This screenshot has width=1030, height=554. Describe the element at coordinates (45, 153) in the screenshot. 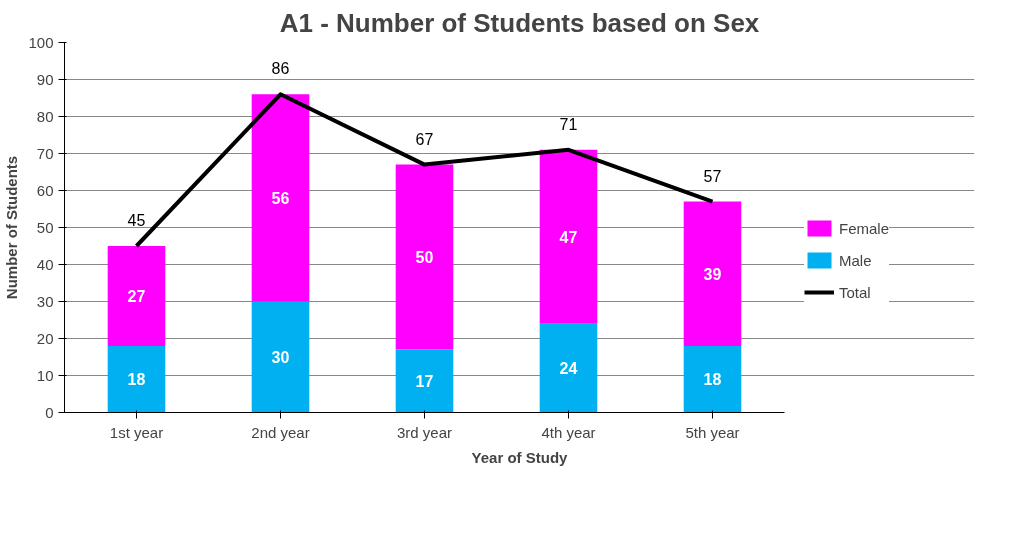

I see `y-tick-label: 70` at that location.